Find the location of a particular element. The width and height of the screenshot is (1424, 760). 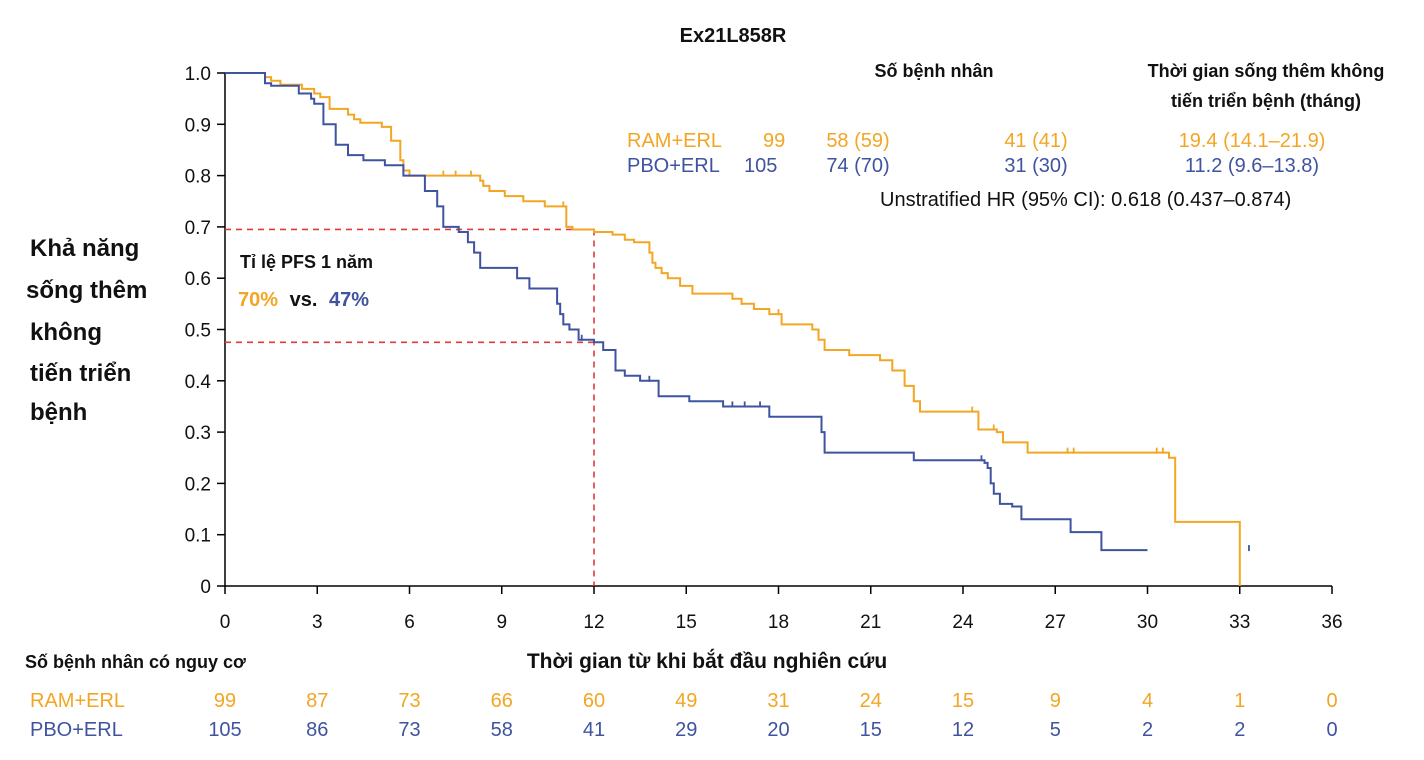

risk-value-pbo: 105 is located at coordinates (224, 730).